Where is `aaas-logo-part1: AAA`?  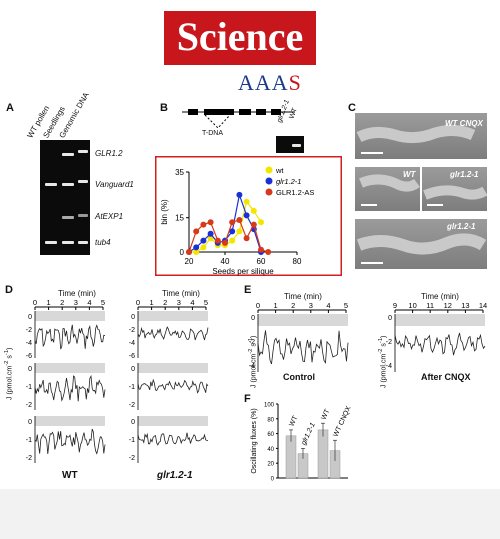 aaas-logo-part1: AAA is located at coordinates (263, 82).